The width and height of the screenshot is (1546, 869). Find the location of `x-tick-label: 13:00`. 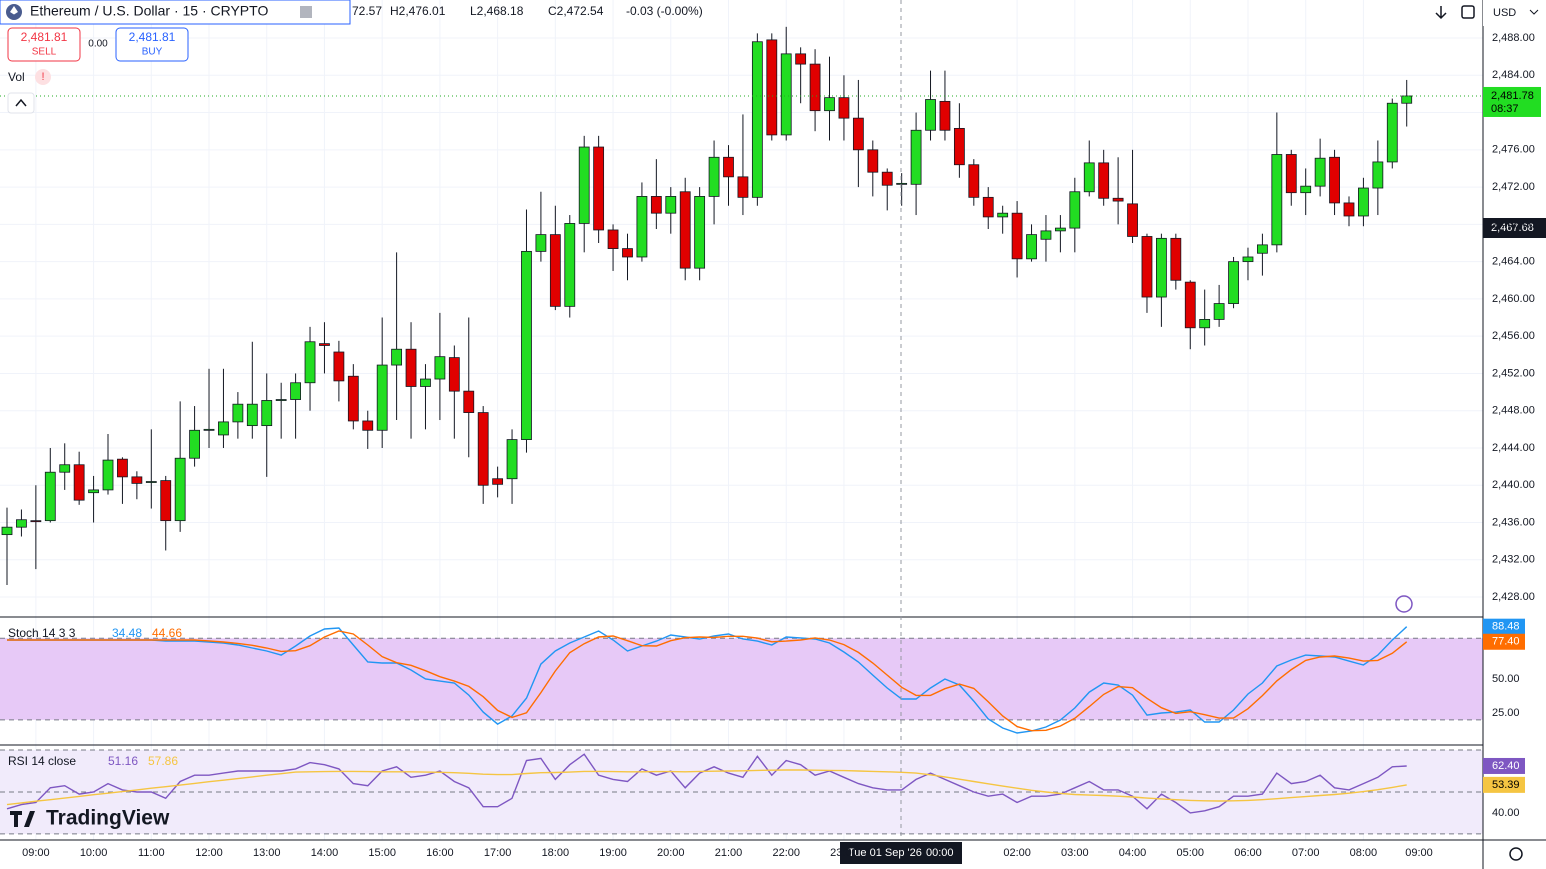

x-tick-label: 13:00 is located at coordinates (267, 853).